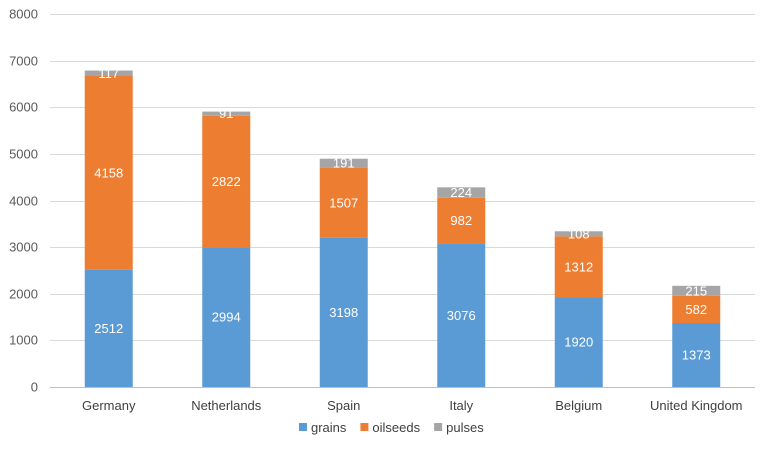  I want to click on category-label: Spain, so click(343, 405).